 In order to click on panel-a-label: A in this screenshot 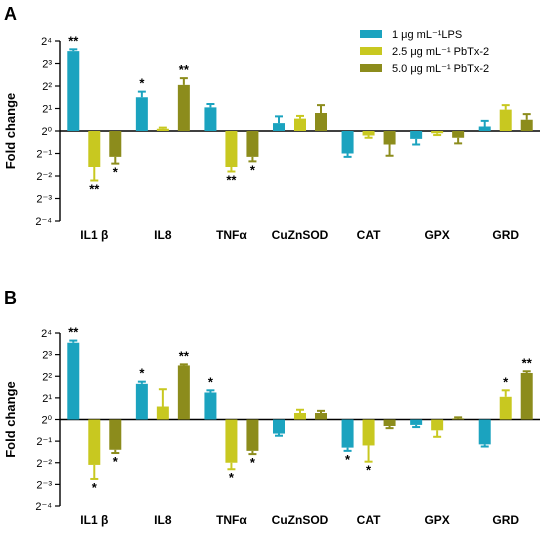, I will do `click(10, 14)`.